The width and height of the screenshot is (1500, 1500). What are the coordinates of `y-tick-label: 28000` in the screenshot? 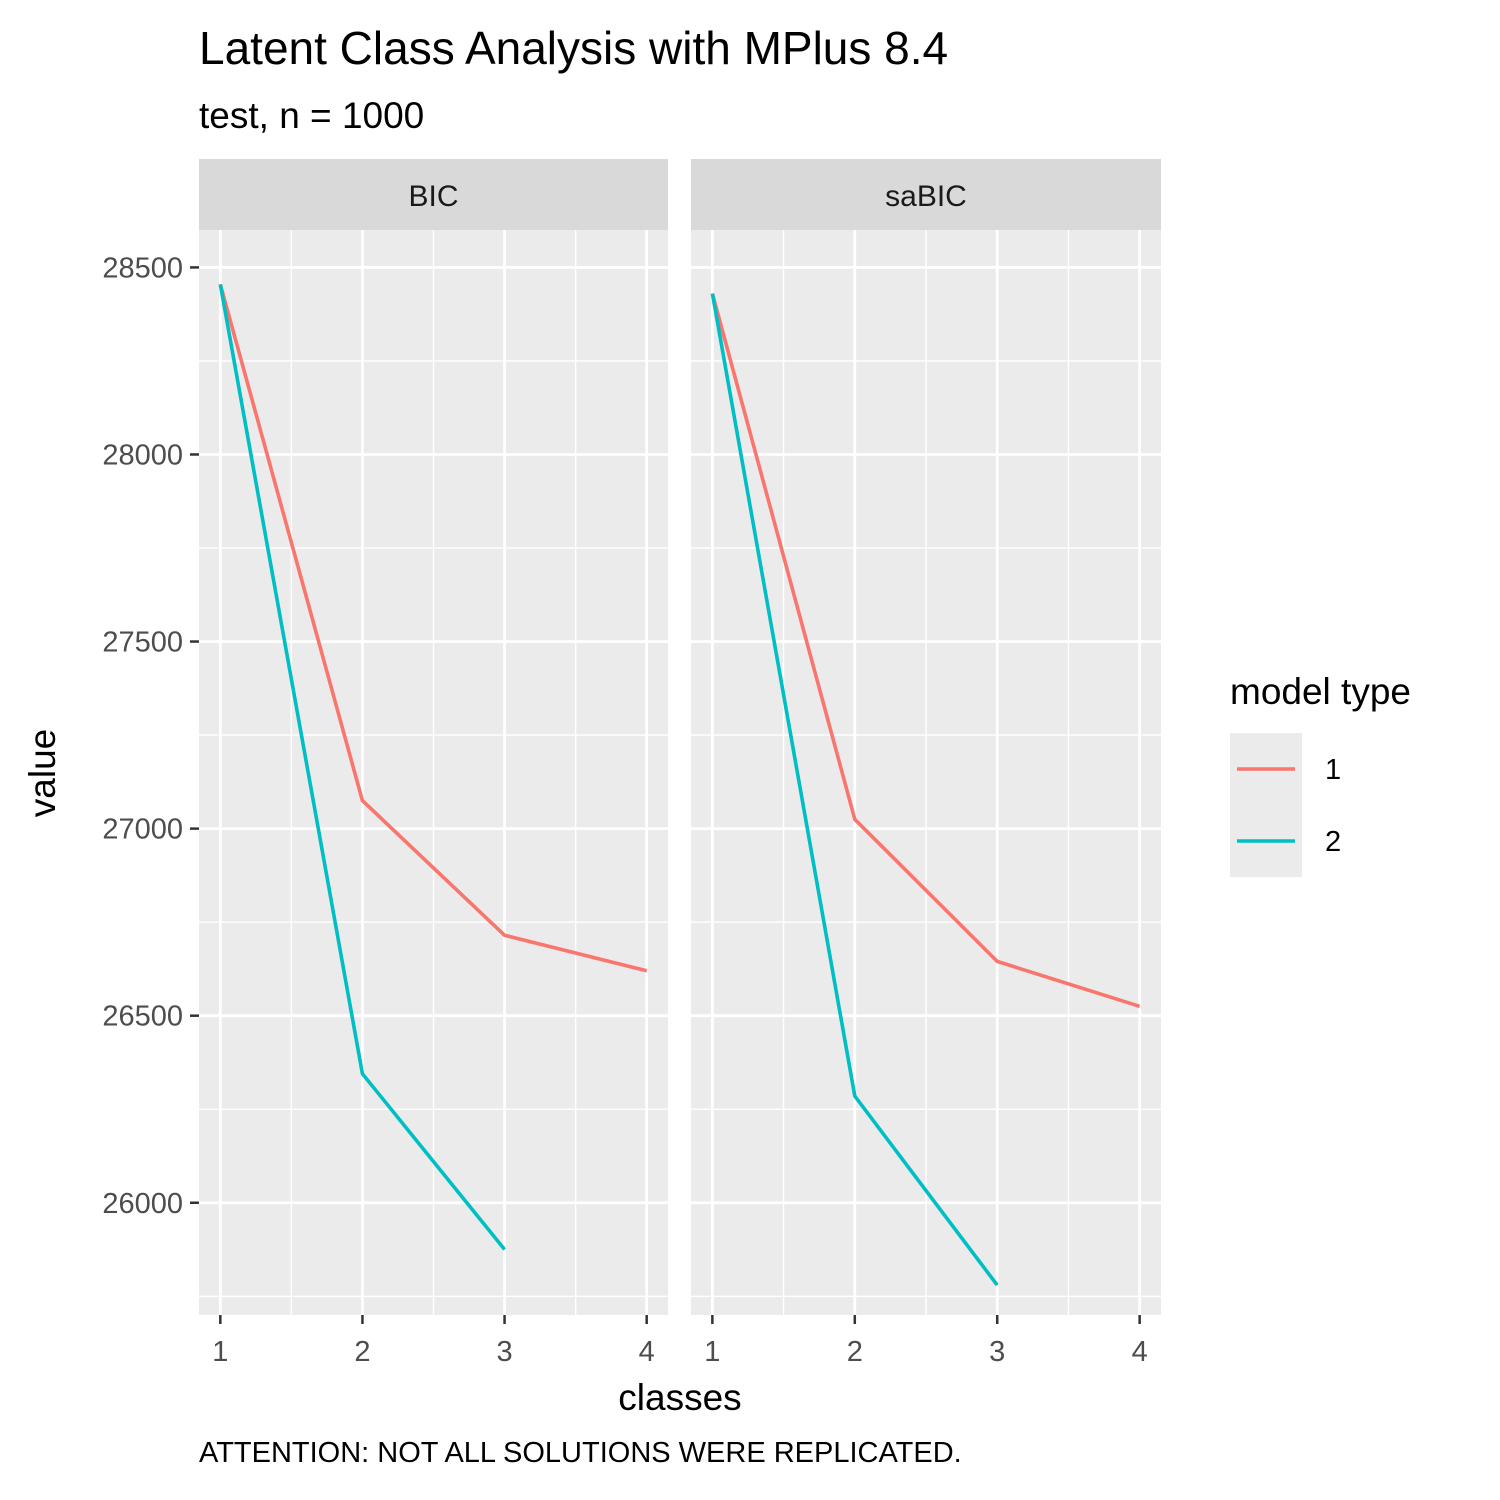 It's located at (142, 455).